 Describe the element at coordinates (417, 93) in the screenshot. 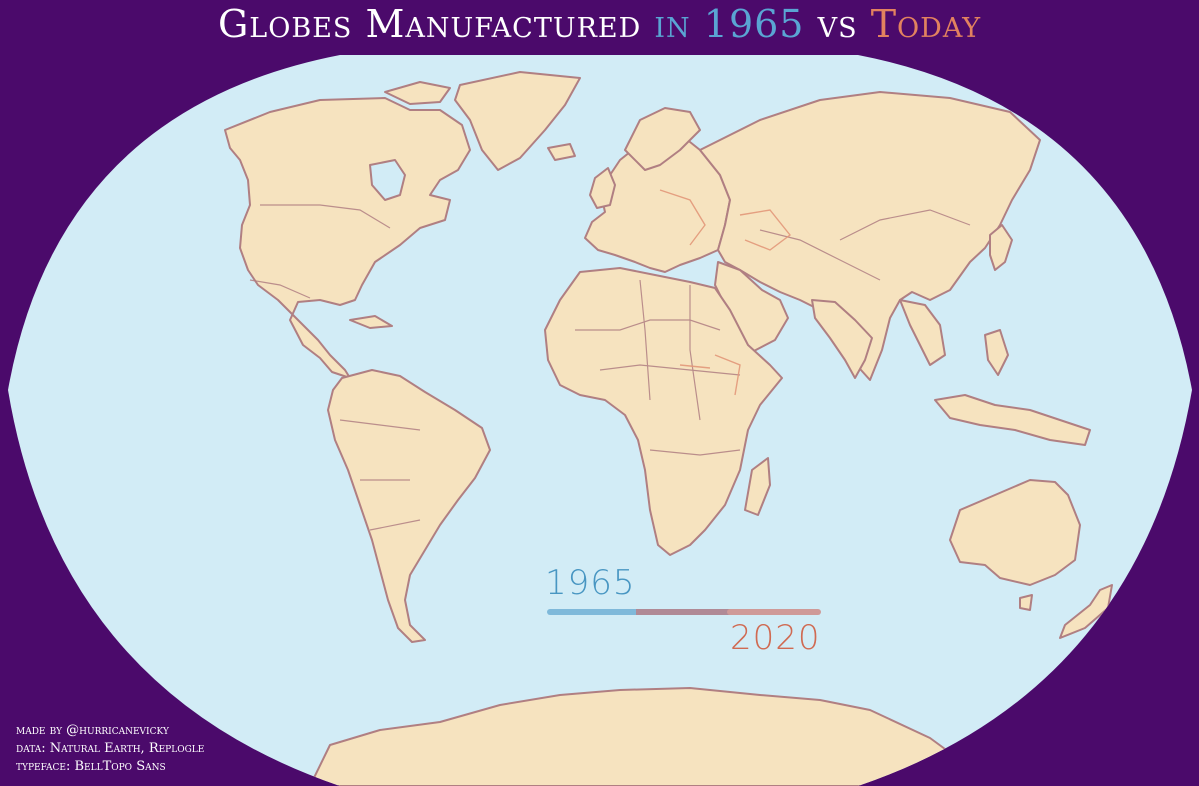

I see `arctic-islands` at that location.